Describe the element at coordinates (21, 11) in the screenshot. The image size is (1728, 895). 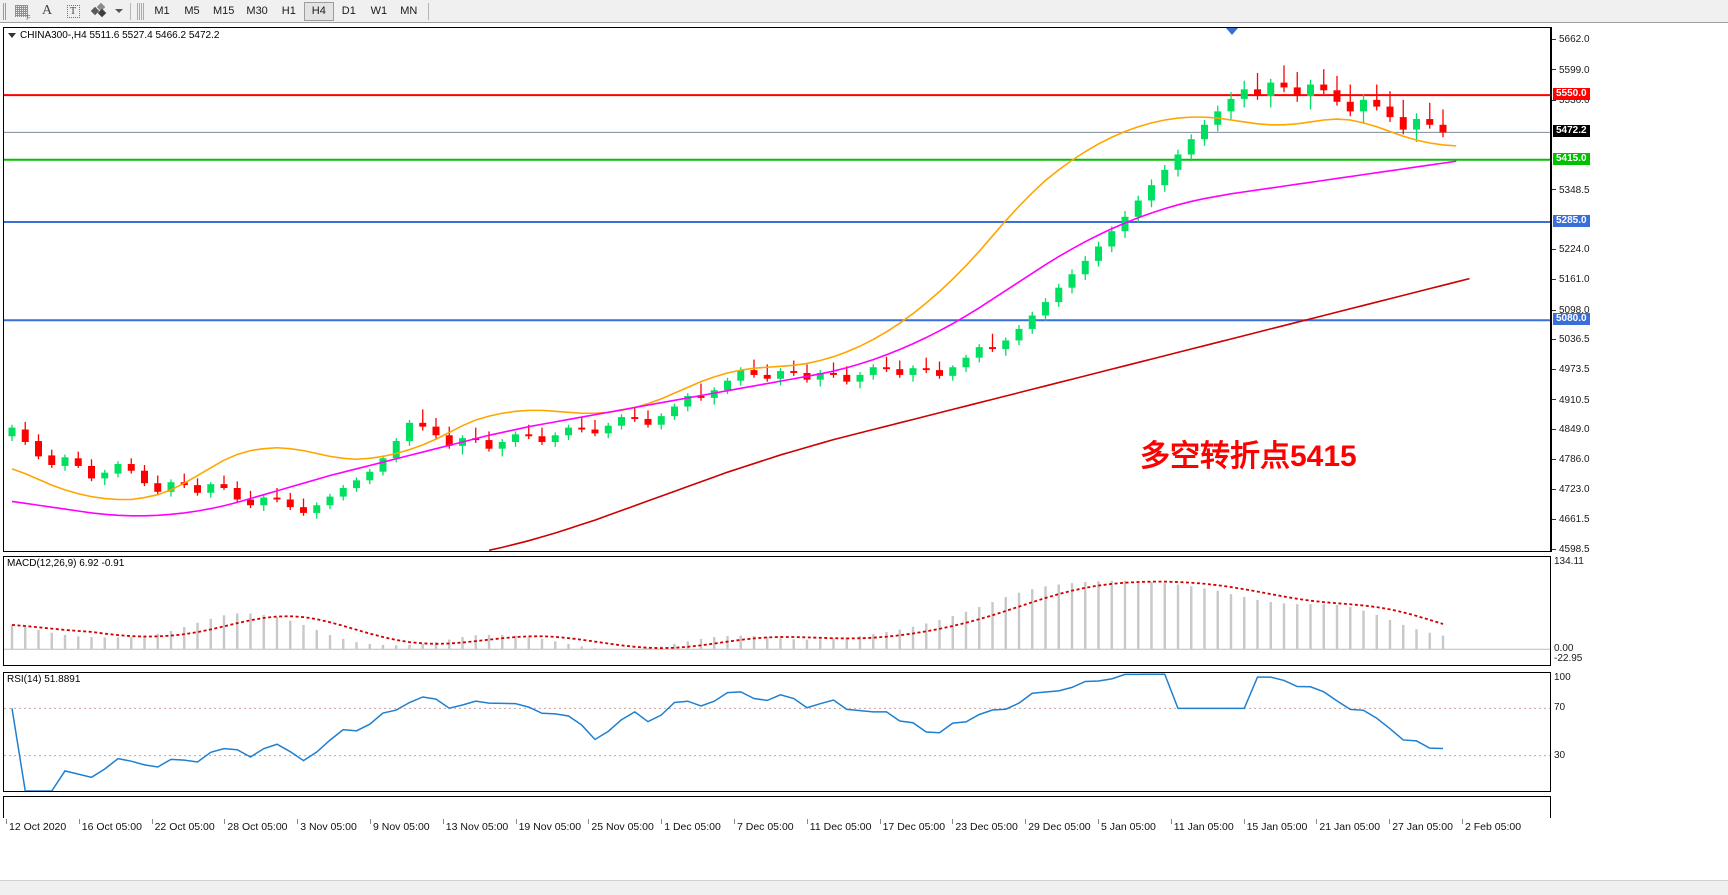
I see `crosshair-grid-icon: F` at that location.